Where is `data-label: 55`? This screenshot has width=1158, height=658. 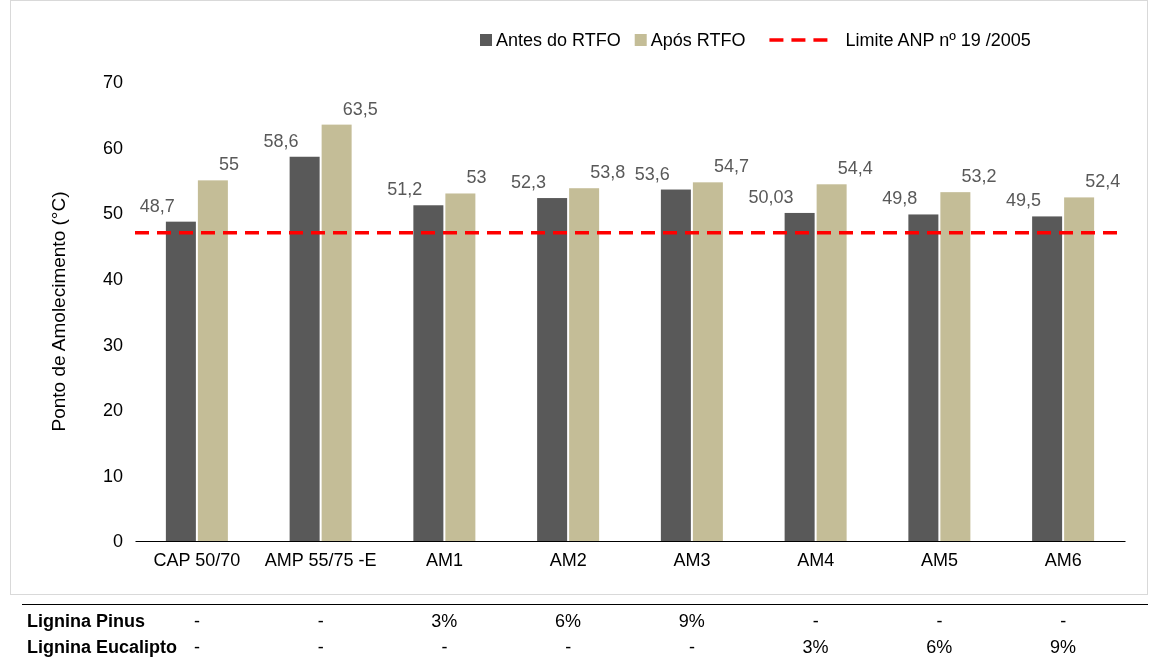
data-label: 55 is located at coordinates (228, 164).